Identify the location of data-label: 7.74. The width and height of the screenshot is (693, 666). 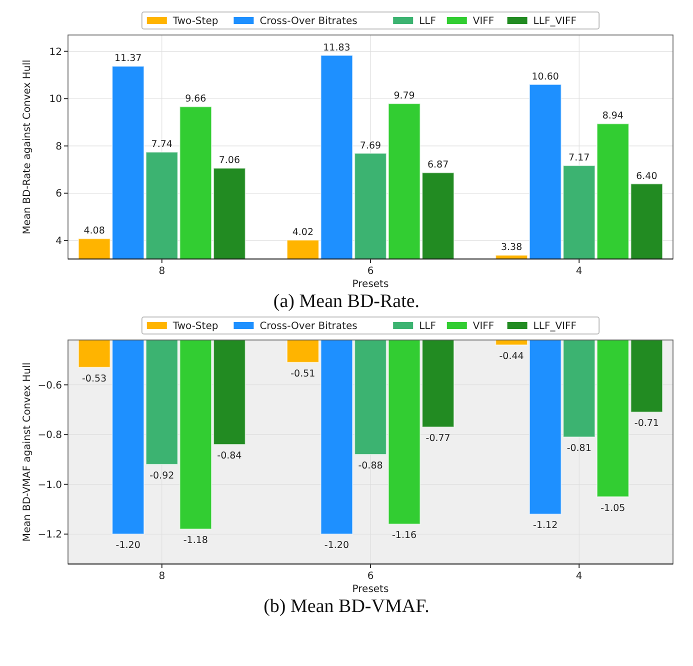
(161, 144).